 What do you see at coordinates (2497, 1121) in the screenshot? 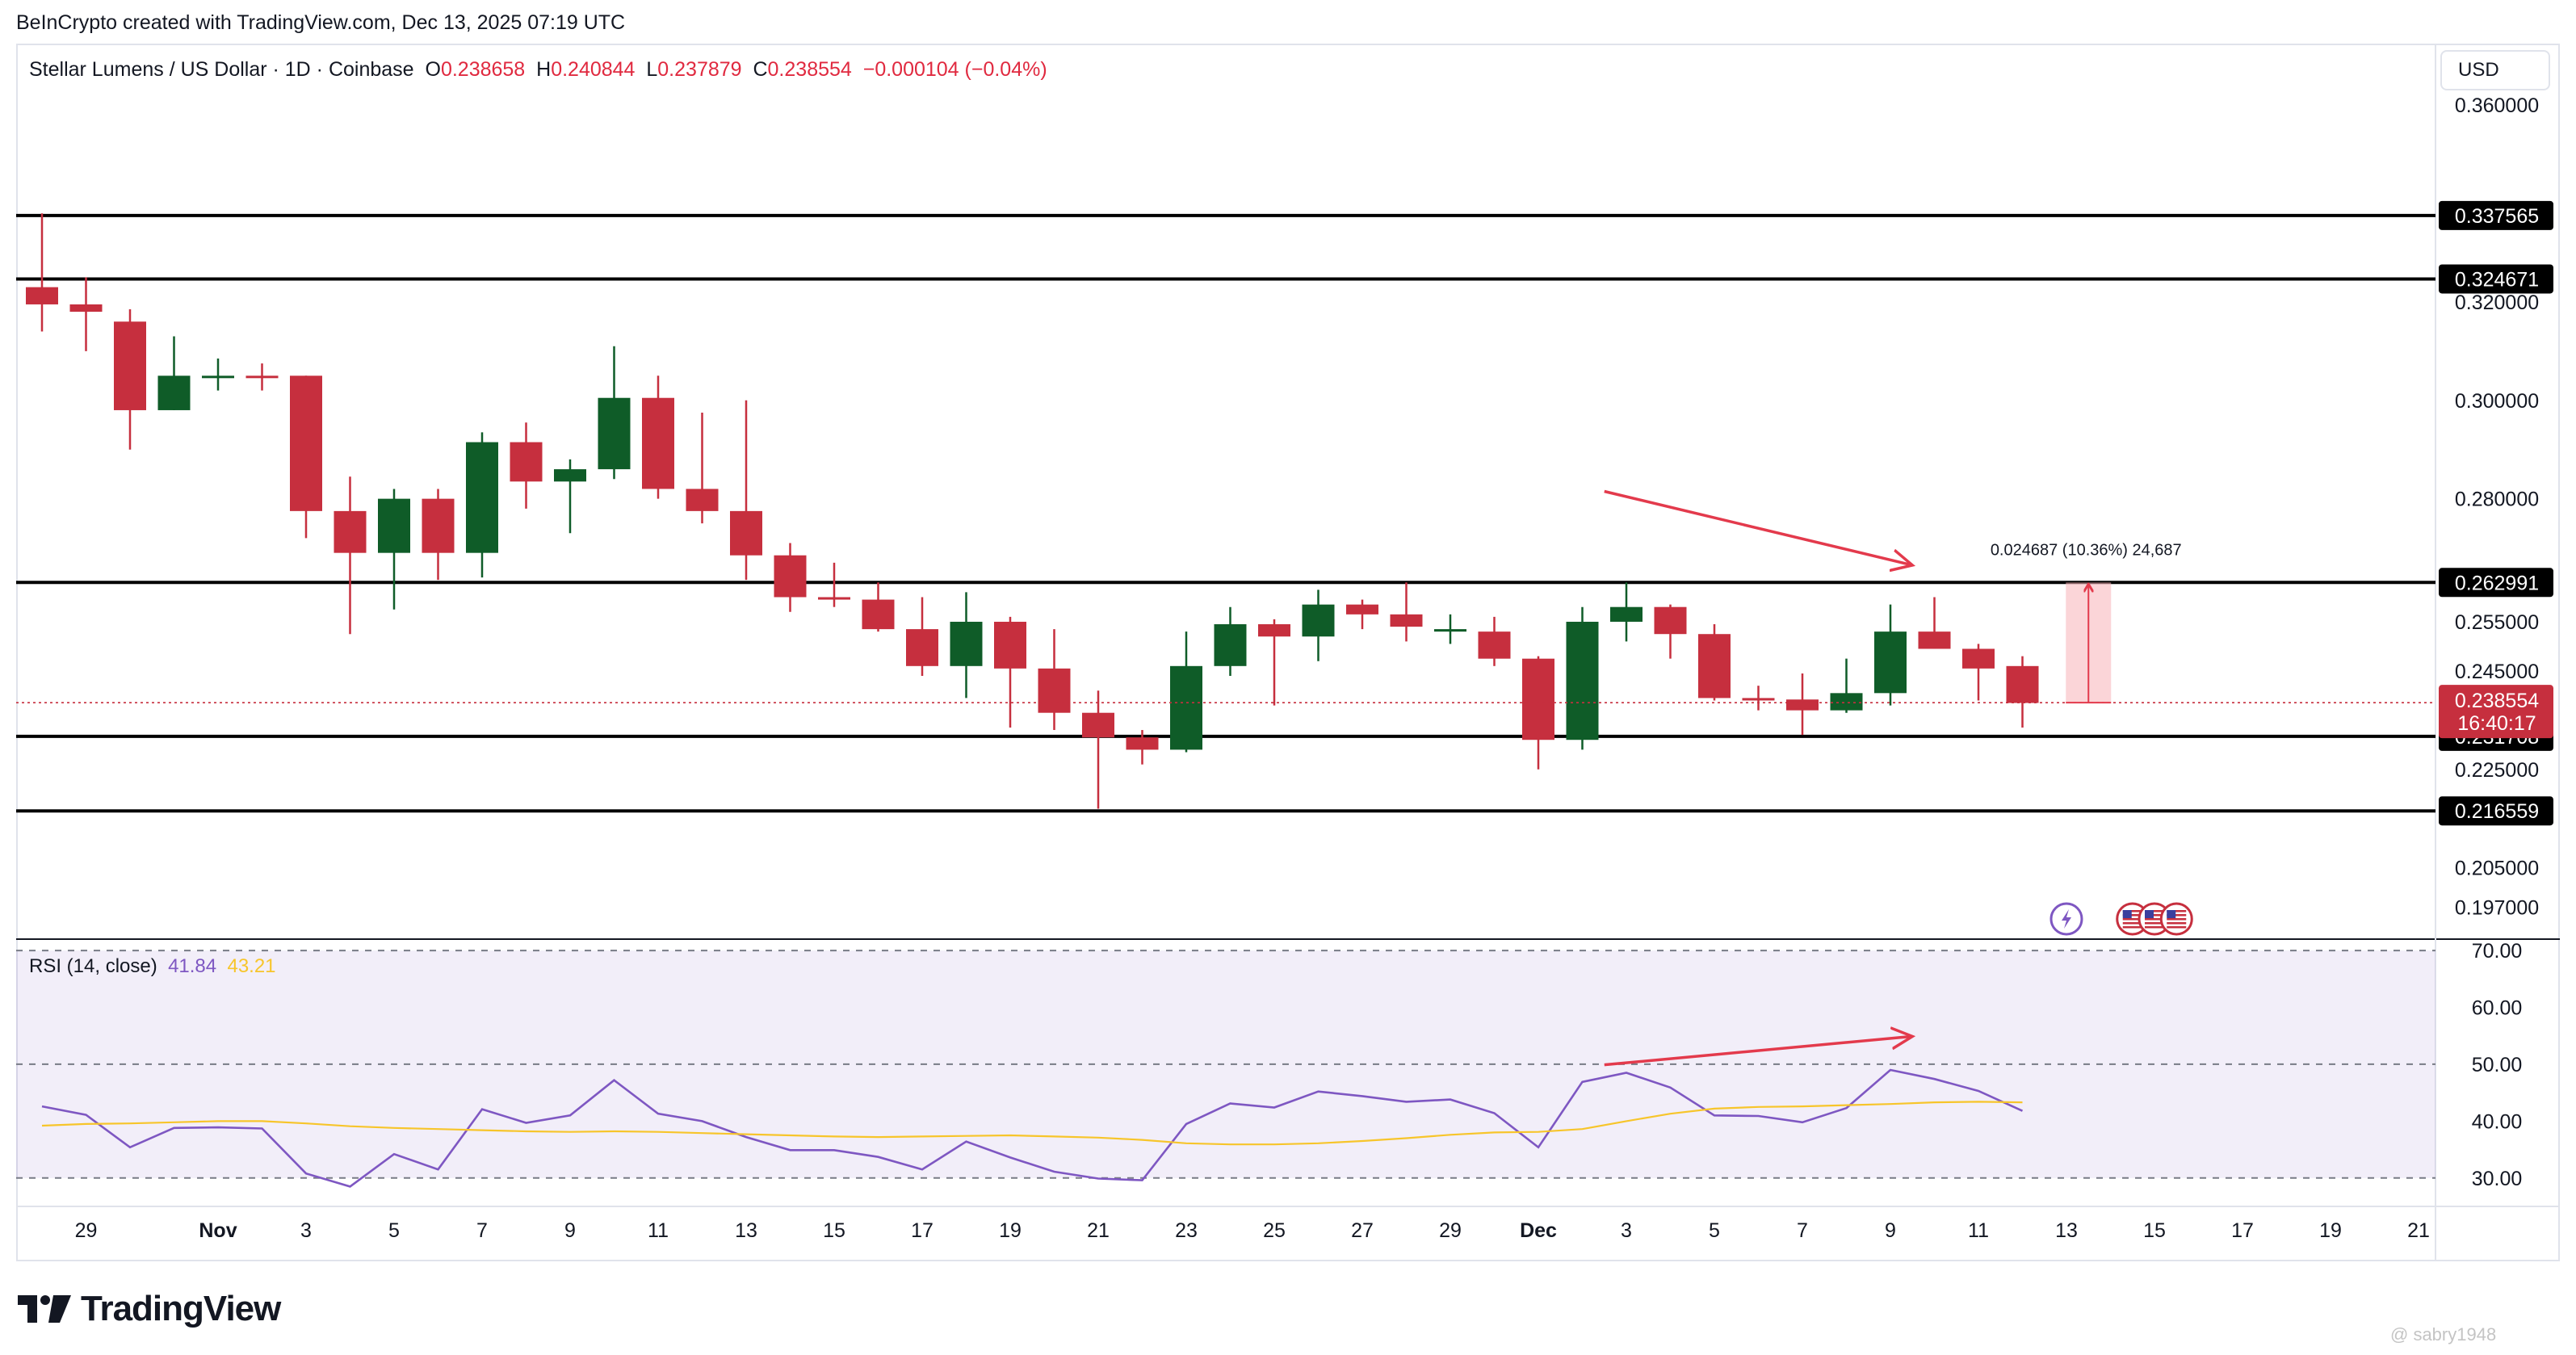
I see `rsi-axis-tick-label: 40.00` at bounding box center [2497, 1121].